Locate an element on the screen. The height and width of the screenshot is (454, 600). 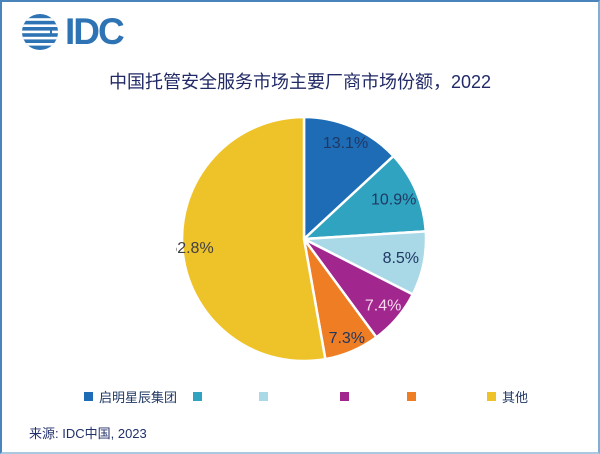
pie-slice-label: 7.4% is located at coordinates (383, 305).